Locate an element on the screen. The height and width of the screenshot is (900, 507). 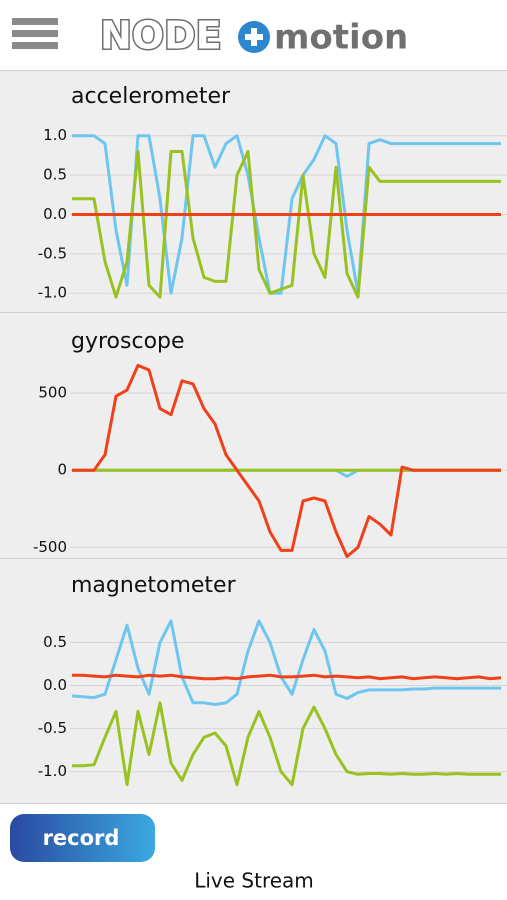
logo-right: motion is located at coordinates (341, 38).